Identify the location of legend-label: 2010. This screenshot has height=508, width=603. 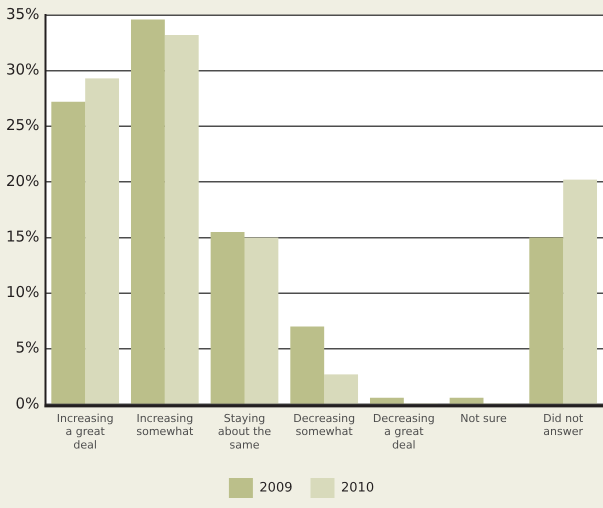
(357, 488).